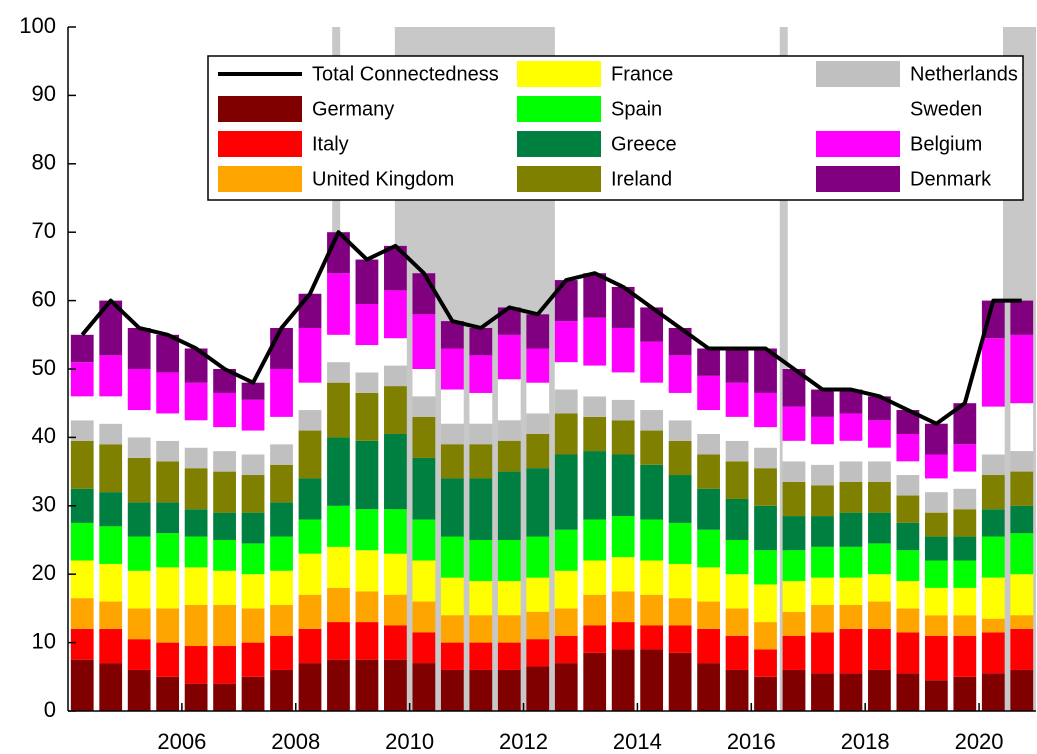 This screenshot has width=1037, height=754. I want to click on y-tick-label: 0, so click(50, 709).